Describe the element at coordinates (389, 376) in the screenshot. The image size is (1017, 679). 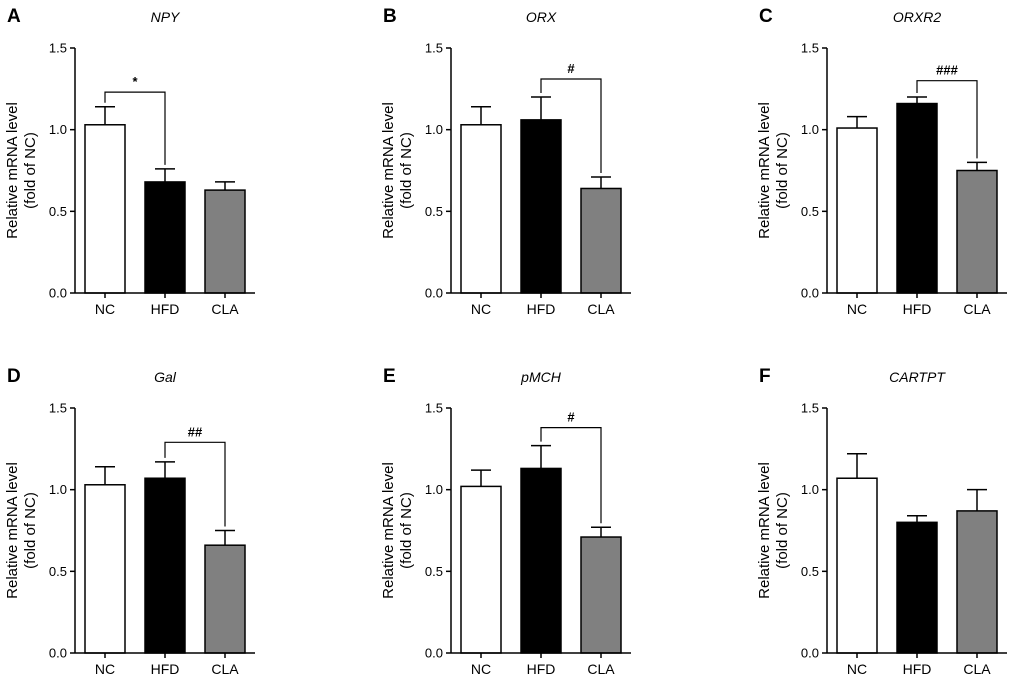
I see `panel-e-letter: E` at that location.